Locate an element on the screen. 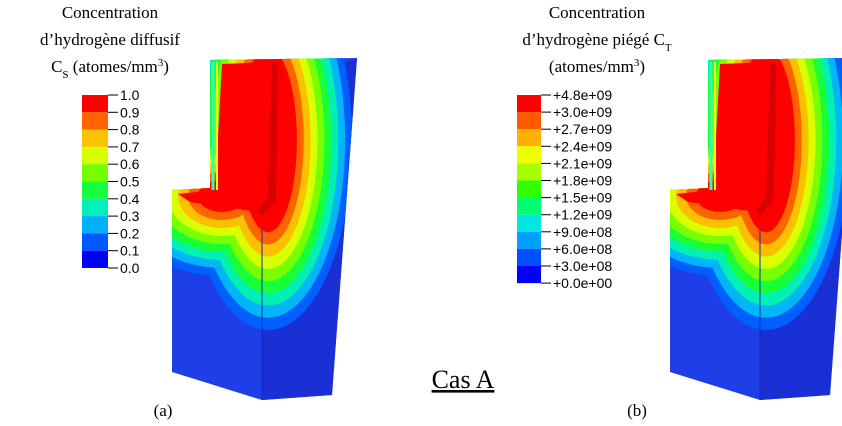  legend-label: 0.7 is located at coordinates (130, 147).